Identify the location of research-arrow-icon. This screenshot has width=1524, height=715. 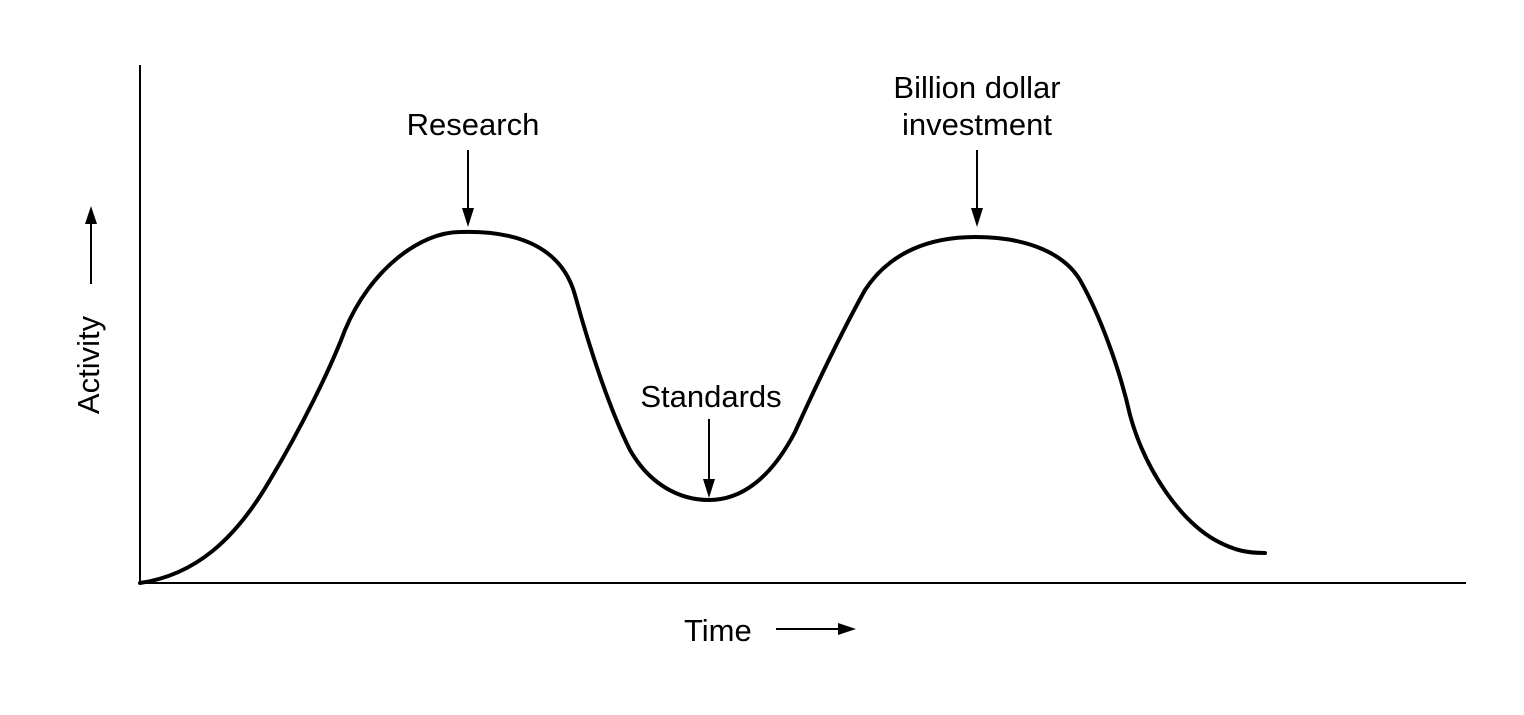
(468, 188).